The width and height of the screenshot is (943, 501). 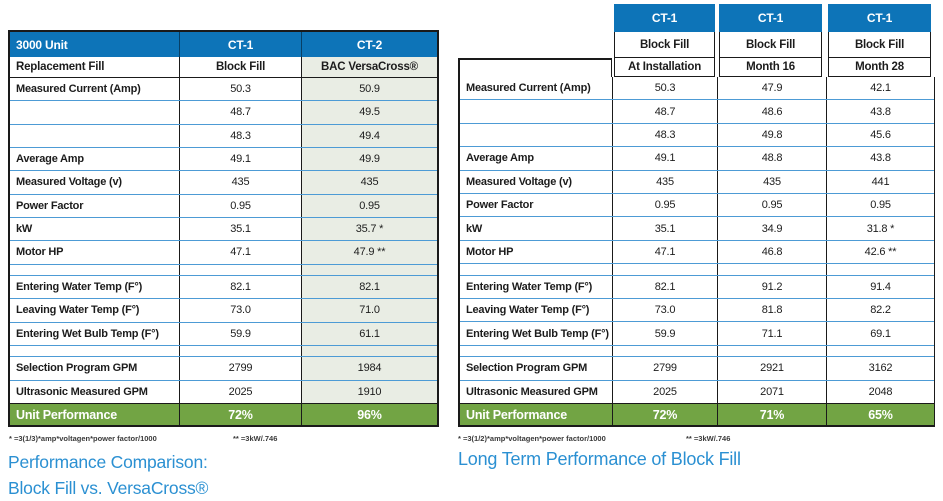 I want to click on table-row: Entering Water Temp (F°) 82.1 91.2 91.4, so click(x=697, y=286).